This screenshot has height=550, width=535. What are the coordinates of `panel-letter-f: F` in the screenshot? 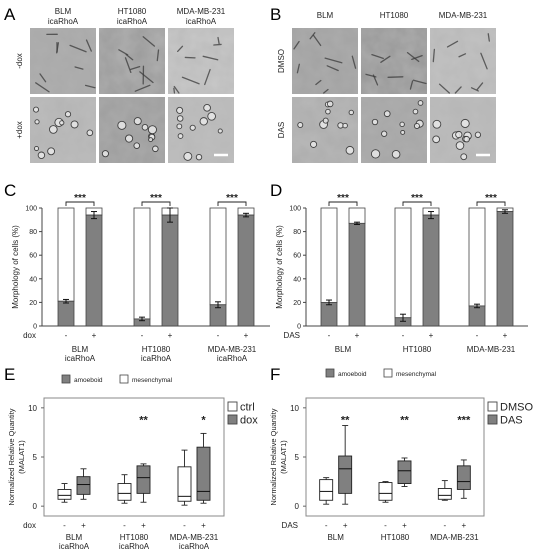 It's located at (275, 374).